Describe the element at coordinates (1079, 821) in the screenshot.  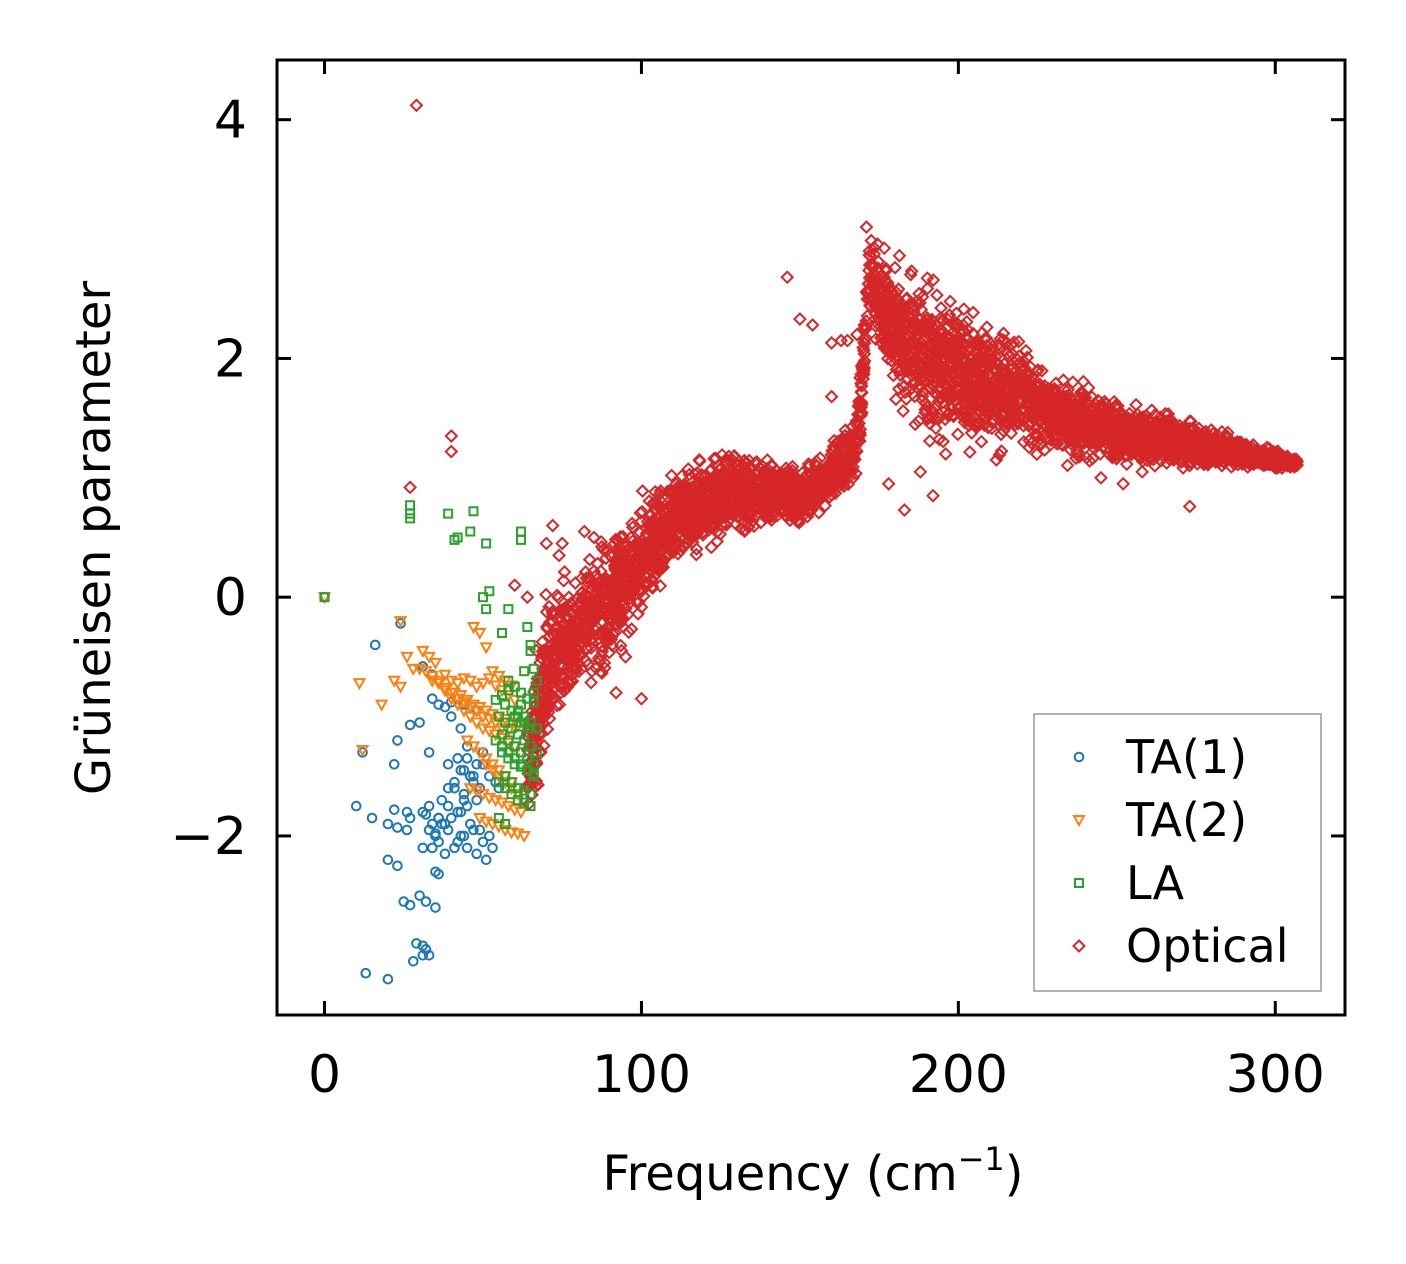
I see `legend-marker-ta-2-` at that location.